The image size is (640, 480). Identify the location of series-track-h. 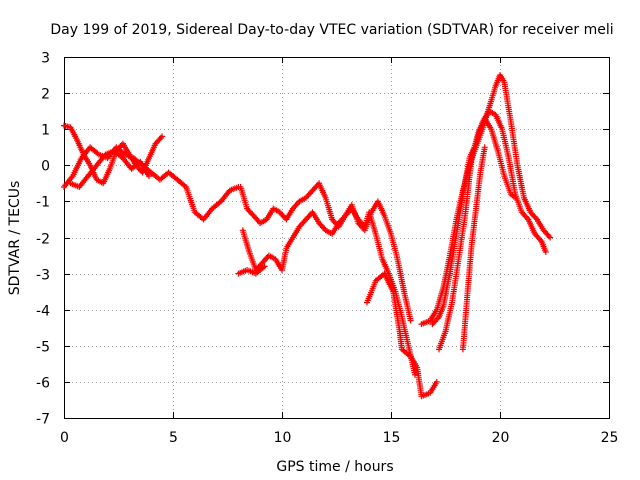
(486, 200).